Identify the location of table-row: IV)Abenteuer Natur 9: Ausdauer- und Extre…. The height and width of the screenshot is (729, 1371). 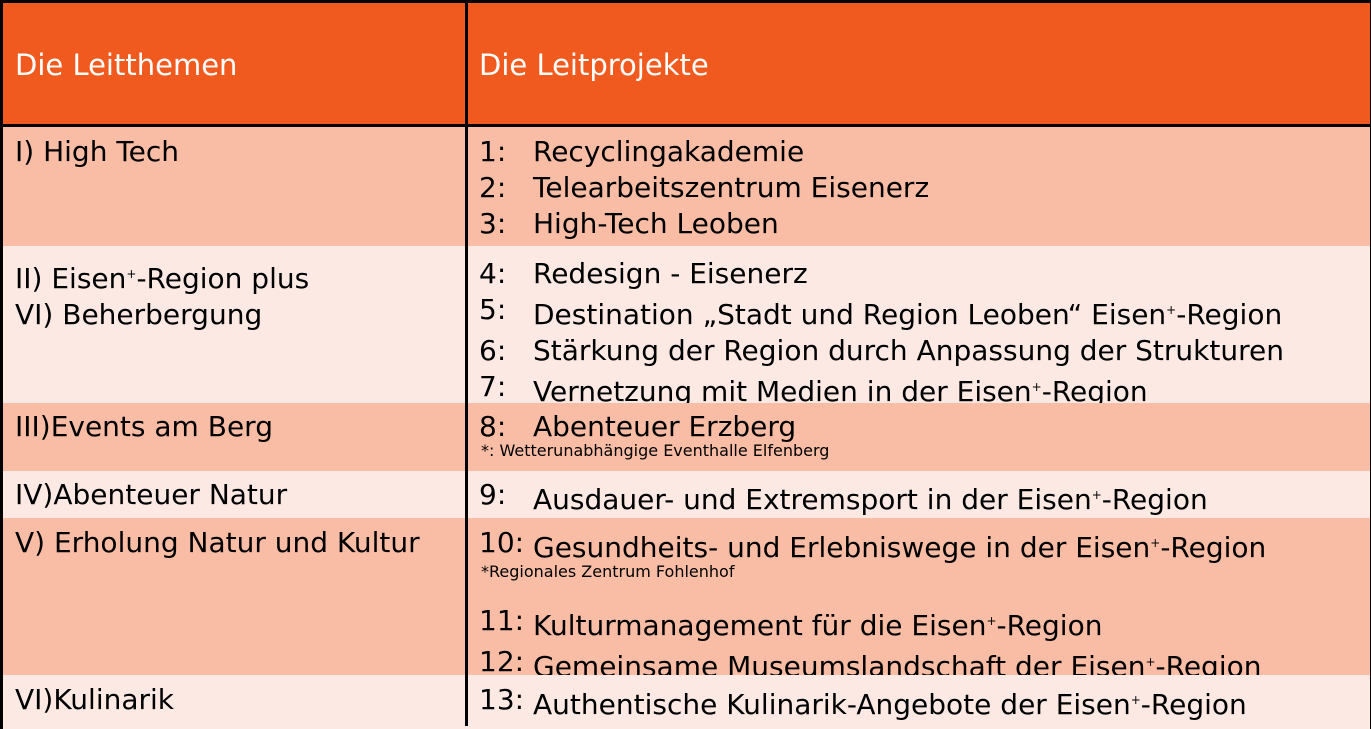
(686, 494).